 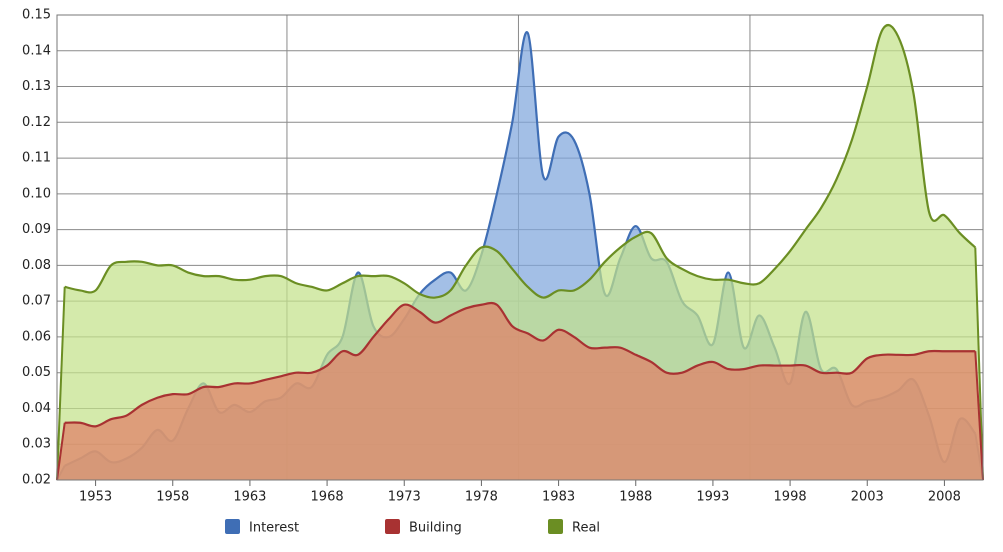 I want to click on y-tick-label: 0.04, so click(x=36, y=408).